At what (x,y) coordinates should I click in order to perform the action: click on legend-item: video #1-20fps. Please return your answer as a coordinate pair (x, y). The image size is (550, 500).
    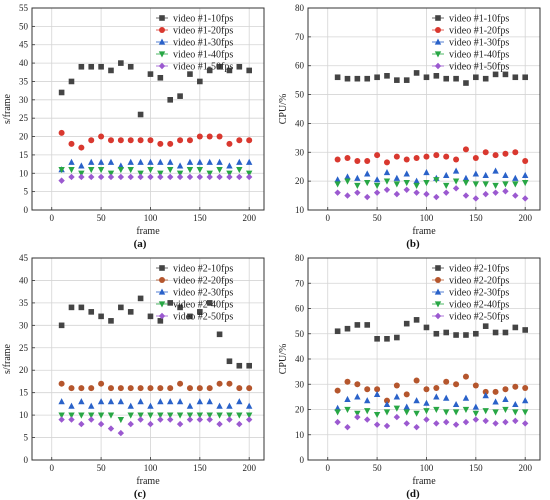
    Looking at the image, I should click on (470, 31).